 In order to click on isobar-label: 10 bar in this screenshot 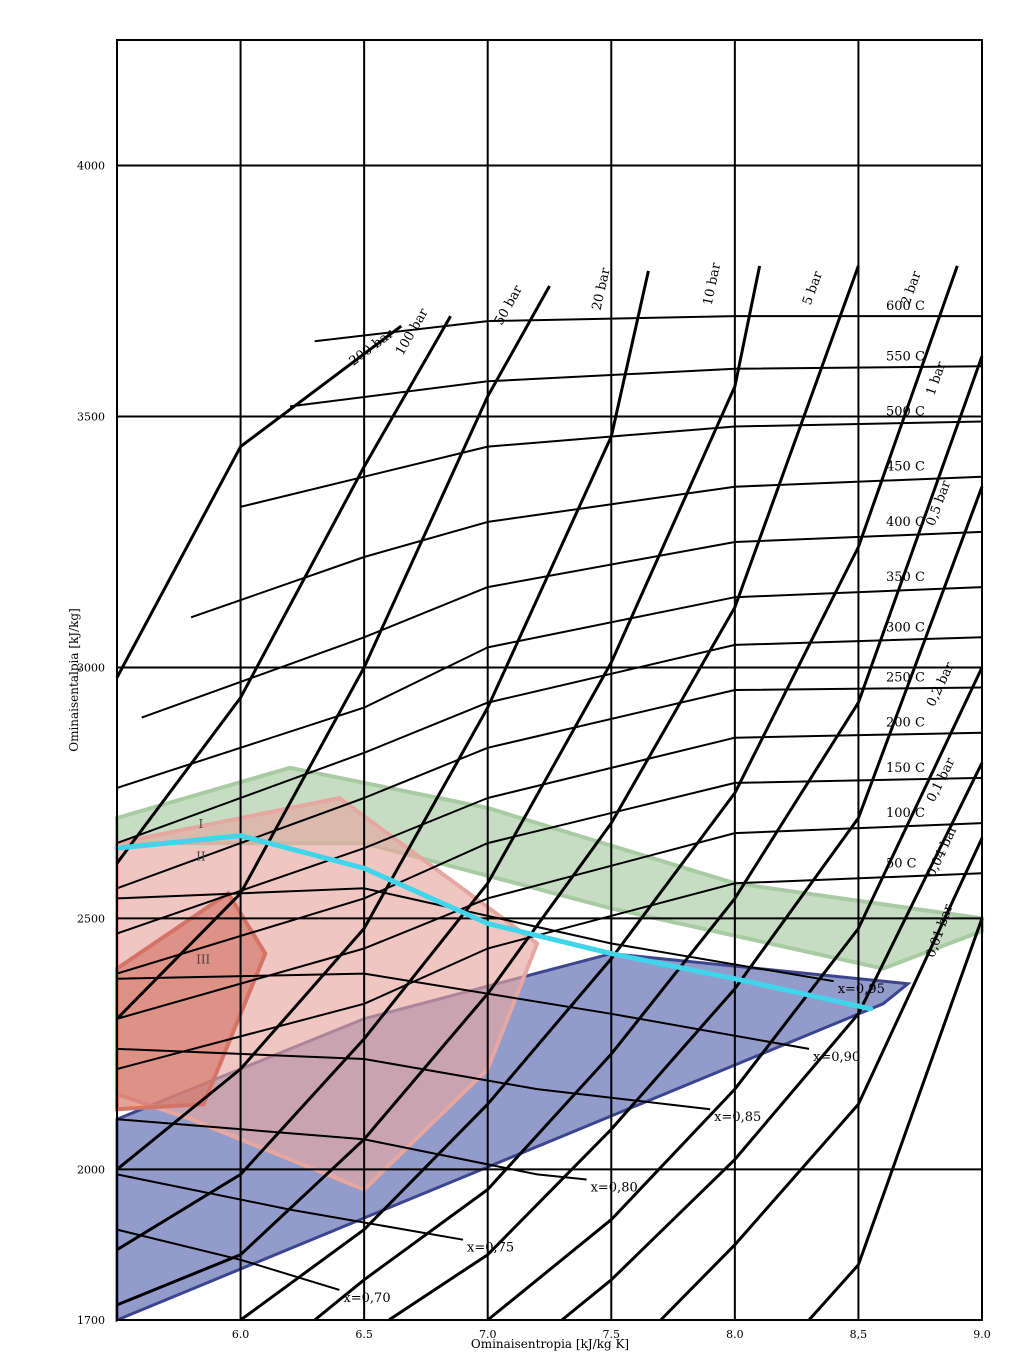, I will do `click(712, 284)`.